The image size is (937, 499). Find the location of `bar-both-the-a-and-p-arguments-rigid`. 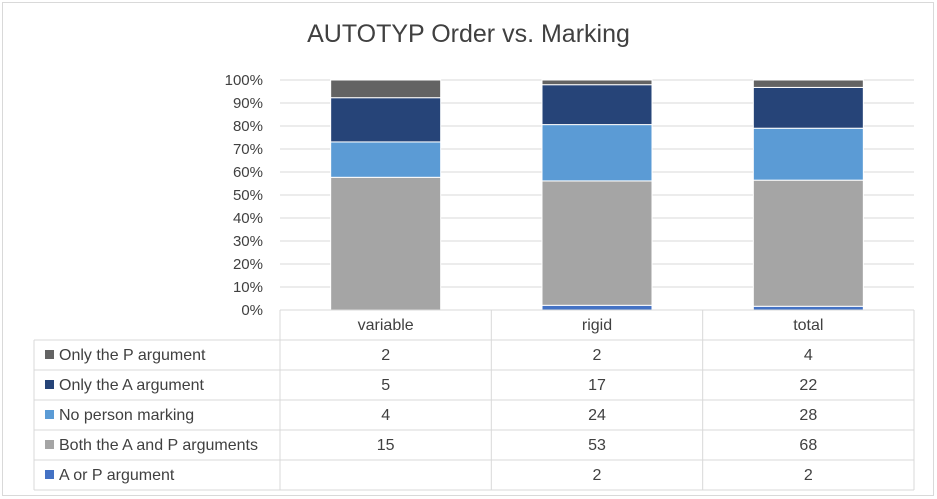

bar-both-the-a-and-p-arguments-rigid is located at coordinates (597, 243).